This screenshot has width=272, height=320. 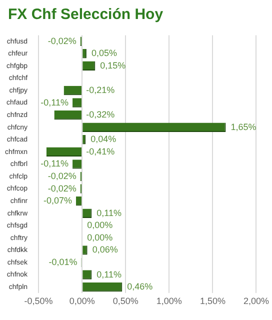 What do you see at coordinates (82, 301) in the screenshot?
I see `x-tick-label: 0,00%` at bounding box center [82, 301].